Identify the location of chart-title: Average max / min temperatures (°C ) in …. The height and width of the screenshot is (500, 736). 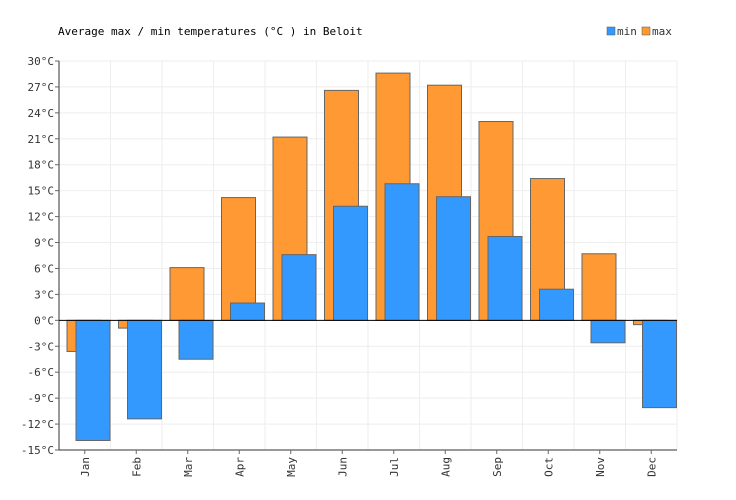
(210, 31).